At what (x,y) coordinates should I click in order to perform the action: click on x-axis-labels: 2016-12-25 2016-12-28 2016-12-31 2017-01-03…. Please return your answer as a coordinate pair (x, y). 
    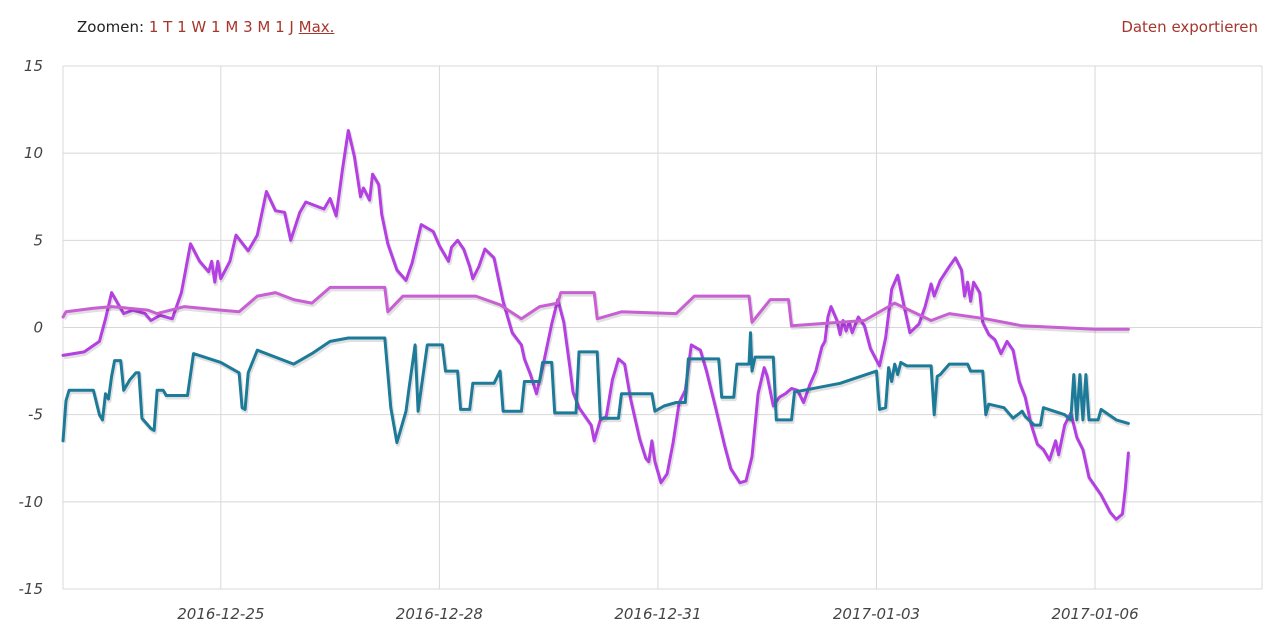
    Looking at the image, I should click on (657, 614).